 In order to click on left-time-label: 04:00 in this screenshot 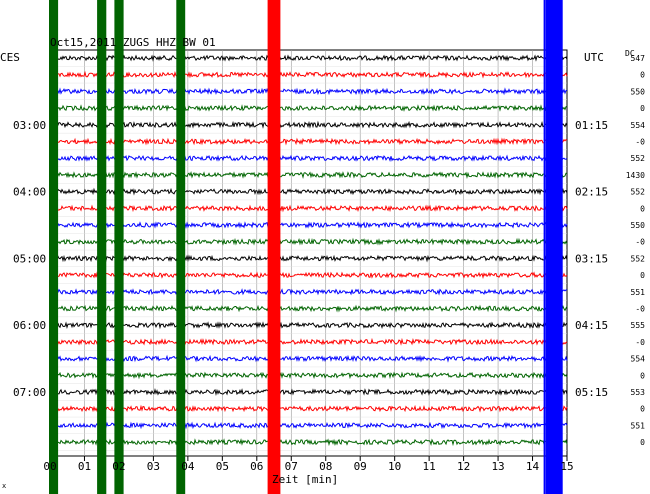, I will do `click(29, 192)`.